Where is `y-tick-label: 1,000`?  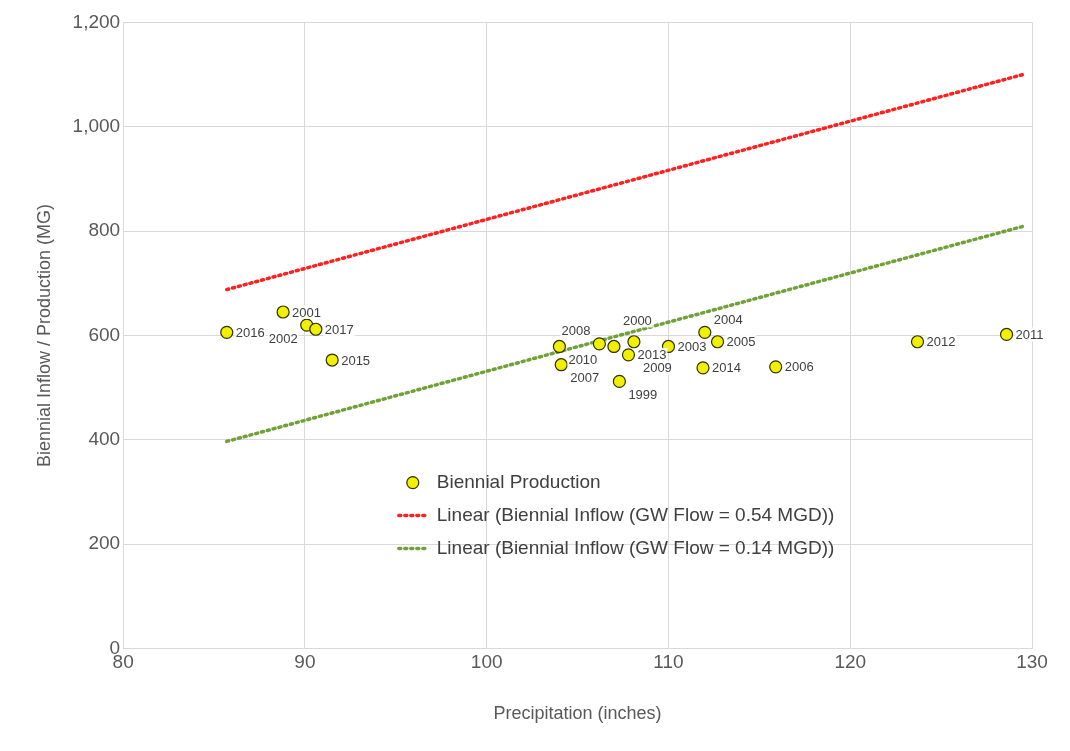
y-tick-label: 1,000 is located at coordinates (96, 125).